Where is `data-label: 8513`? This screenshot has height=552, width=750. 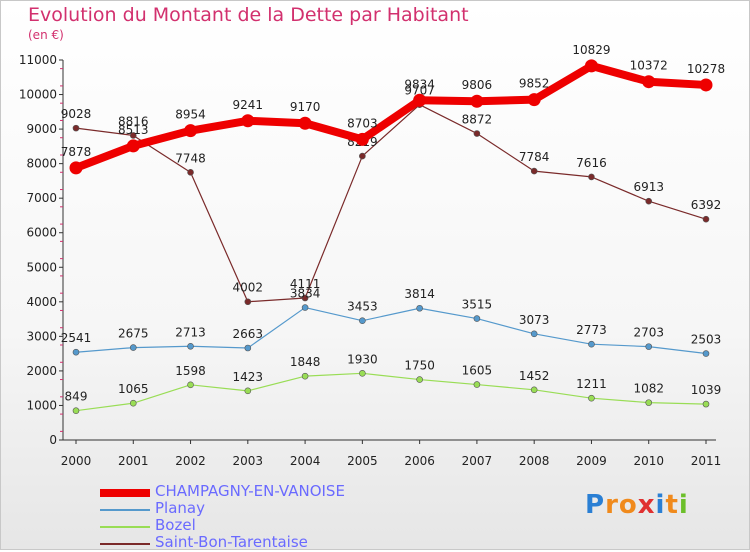 data-label: 8513 is located at coordinates (133, 130).